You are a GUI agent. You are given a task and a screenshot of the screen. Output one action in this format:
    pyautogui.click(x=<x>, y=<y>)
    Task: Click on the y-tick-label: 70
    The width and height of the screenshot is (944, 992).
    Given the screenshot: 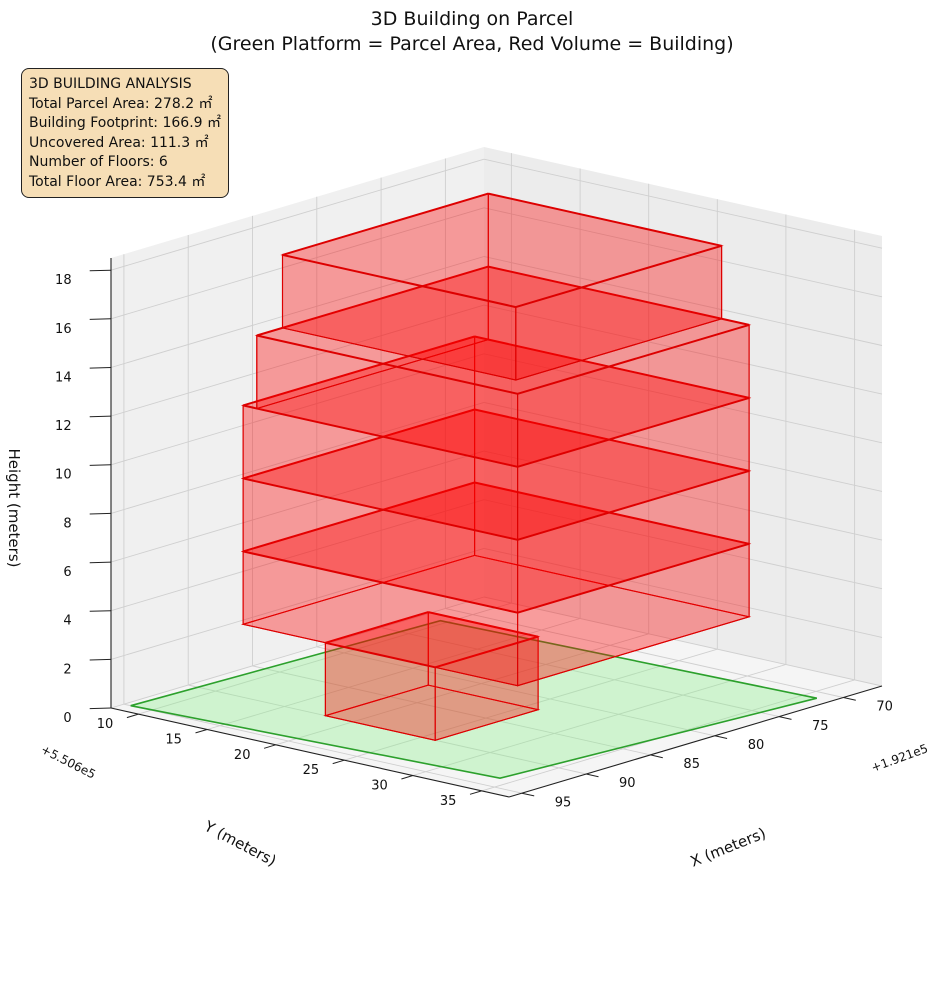 What is the action you would take?
    pyautogui.click(x=884, y=707)
    